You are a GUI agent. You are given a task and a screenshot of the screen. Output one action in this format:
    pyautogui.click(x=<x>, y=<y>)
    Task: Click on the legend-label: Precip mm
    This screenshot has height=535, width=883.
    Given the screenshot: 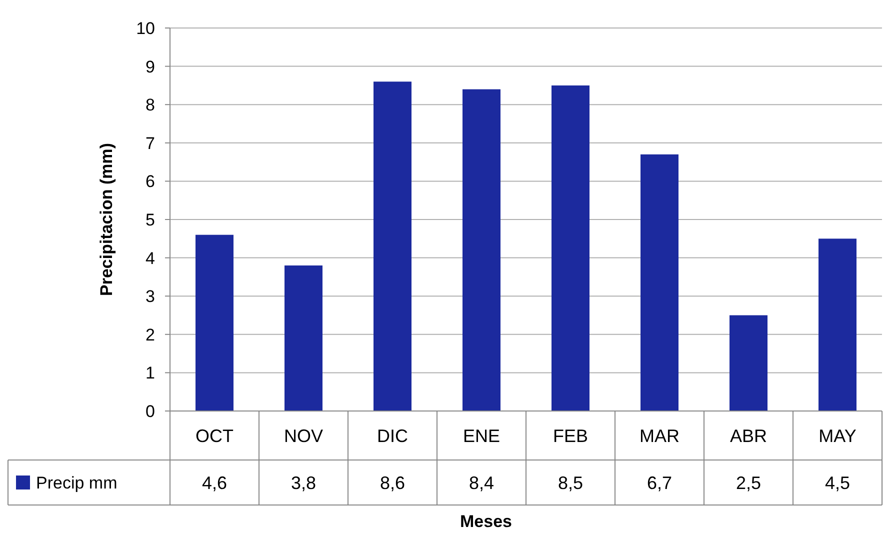 What is the action you would take?
    pyautogui.click(x=77, y=482)
    